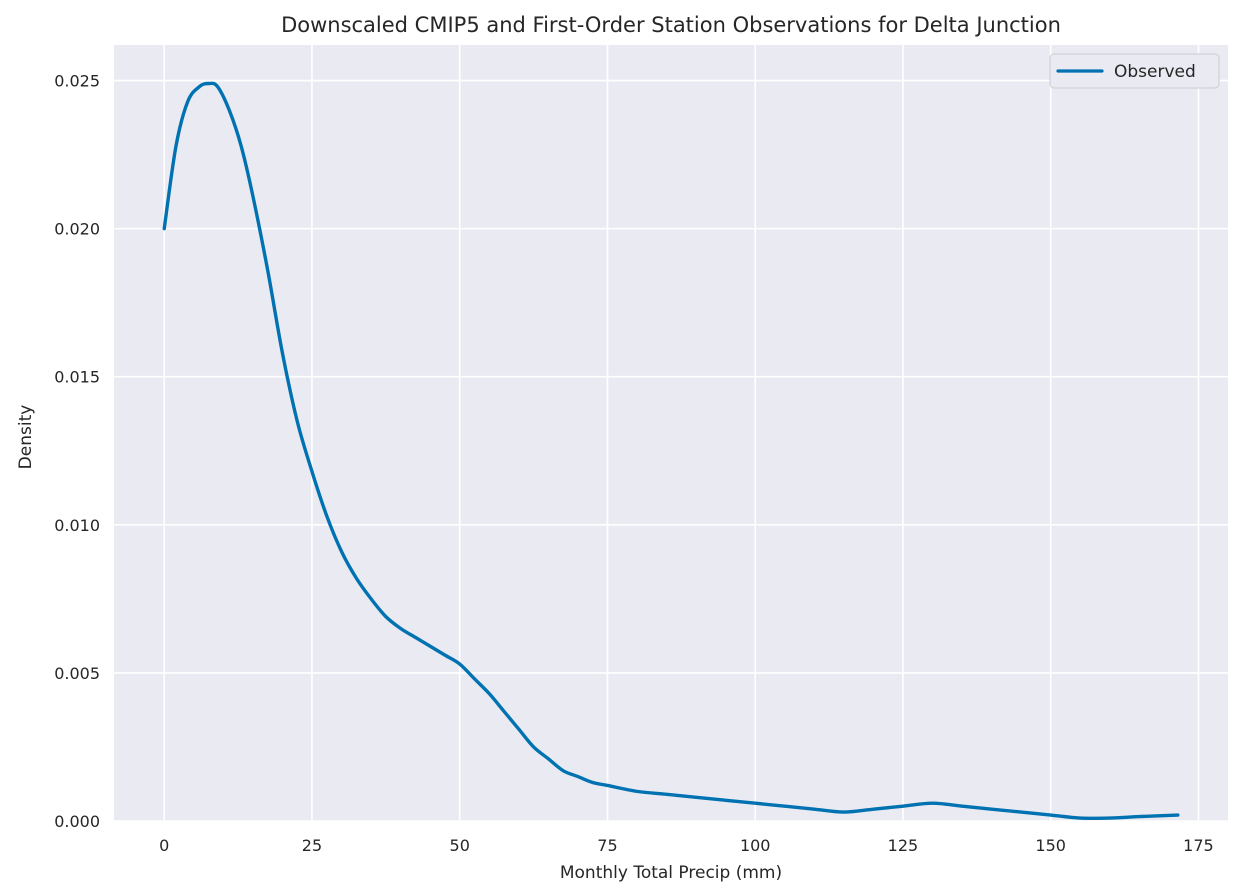 The image size is (1243, 895). Describe the element at coordinates (671, 873) in the screenshot. I see `x-axis-label: Monthly Total Precip (mm)` at that location.